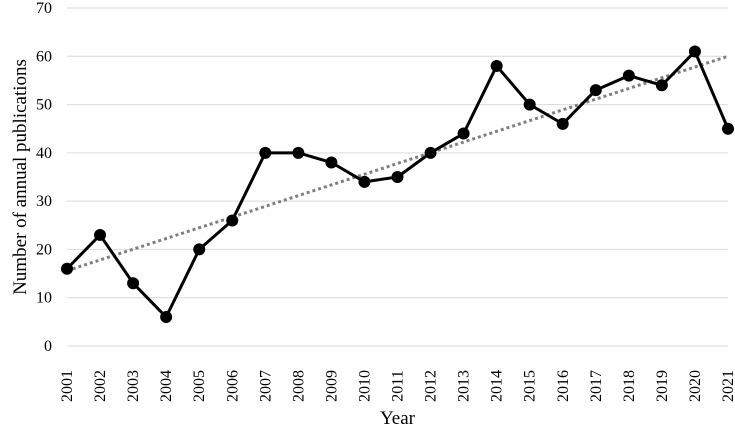 This screenshot has width=735, height=429. Describe the element at coordinates (529, 104) in the screenshot. I see `data-point-2015` at that location.